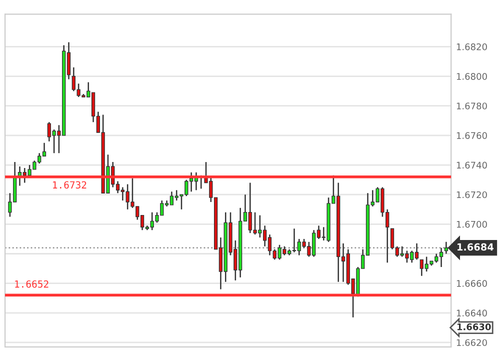  Describe the element at coordinates (471, 313) in the screenshot. I see `y-tick-label: 1.6640` at that location.